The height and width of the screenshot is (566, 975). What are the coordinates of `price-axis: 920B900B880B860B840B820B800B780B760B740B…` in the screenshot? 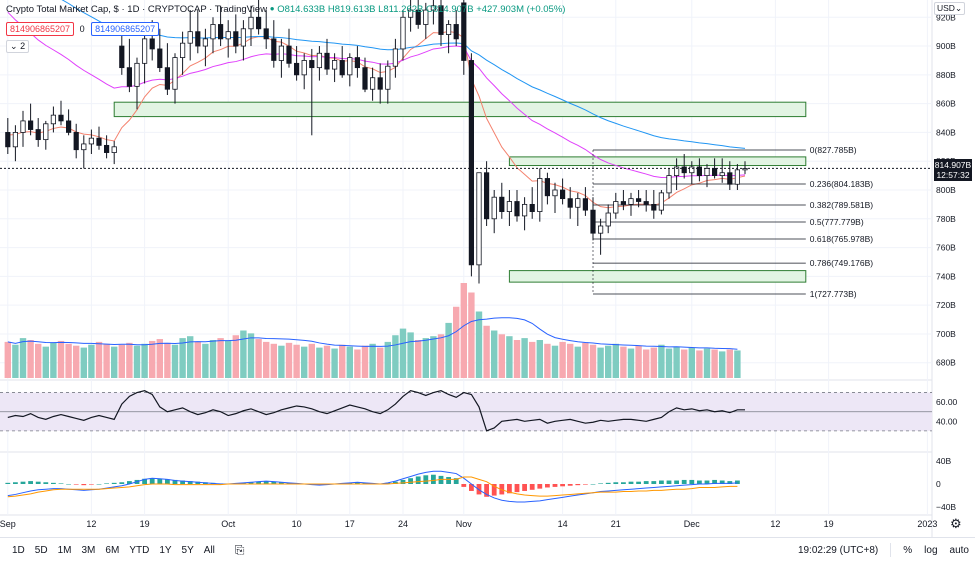 It's located at (946, 189).